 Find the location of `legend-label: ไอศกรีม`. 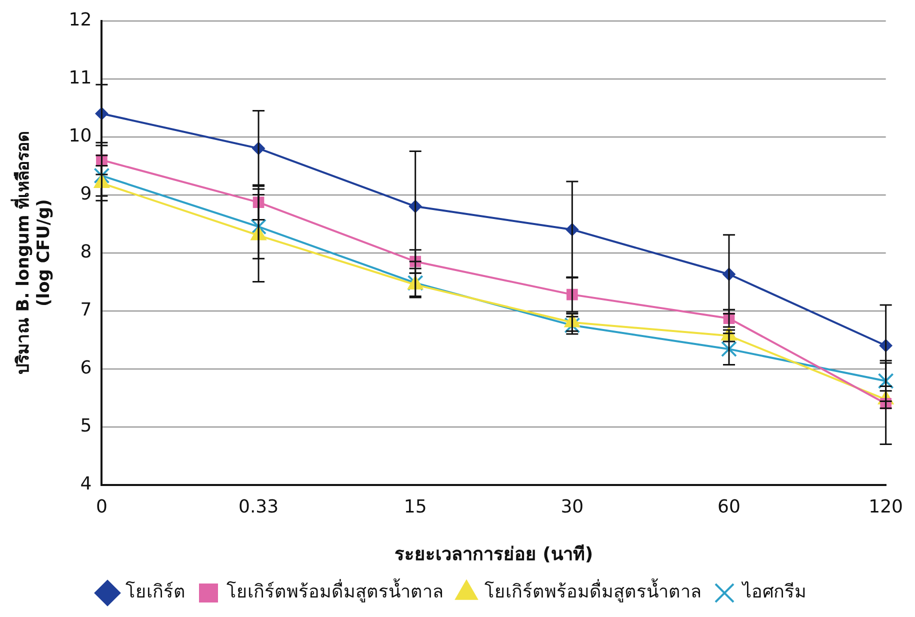

legend-label: ไอศกรีม is located at coordinates (773, 591).